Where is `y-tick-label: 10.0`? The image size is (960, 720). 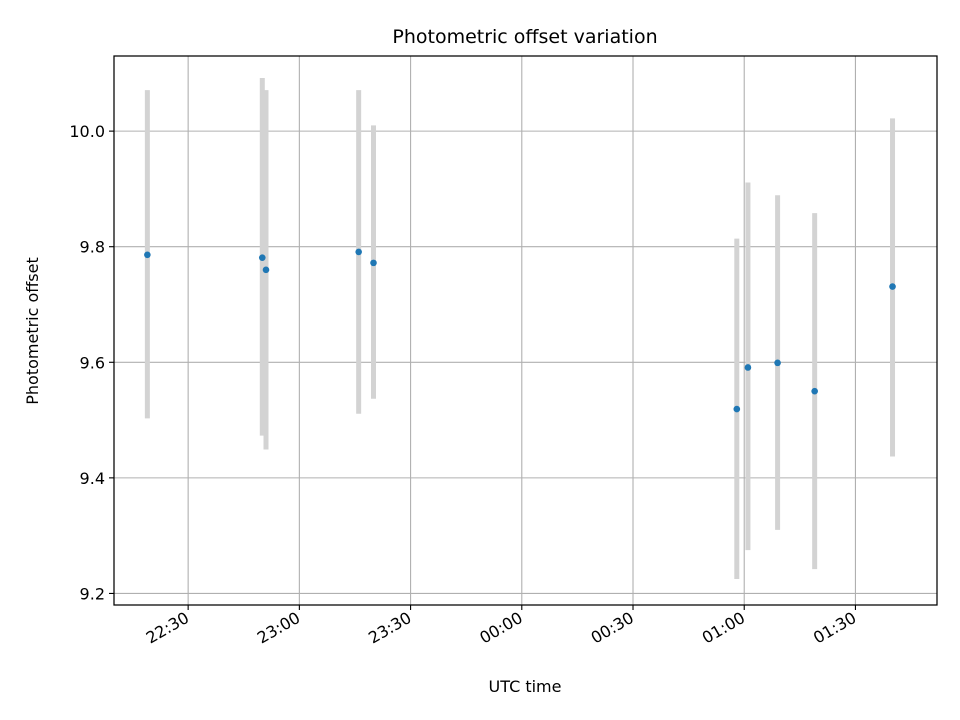
y-tick-label: 10.0 is located at coordinates (87, 131).